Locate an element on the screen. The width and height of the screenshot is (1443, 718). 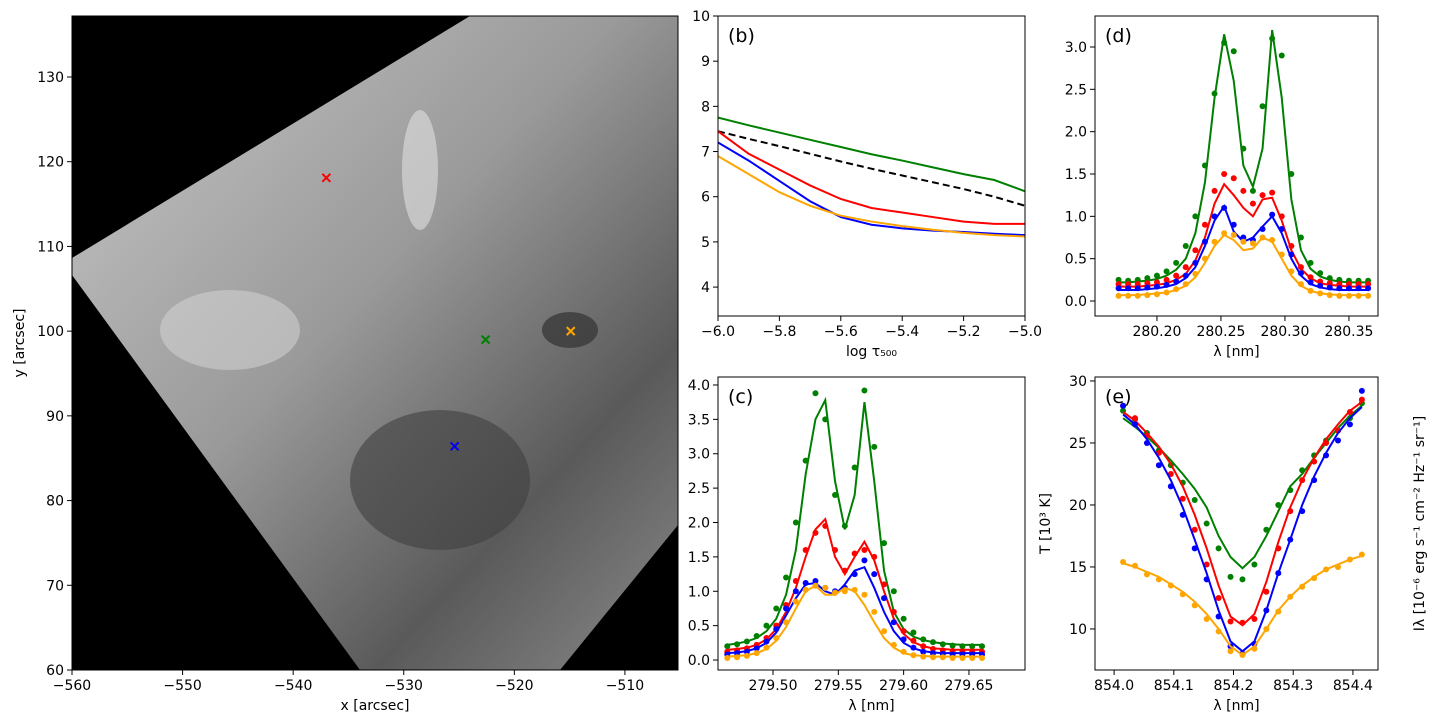
x-tick-label: −5.0 is located at coordinates (1025, 332).